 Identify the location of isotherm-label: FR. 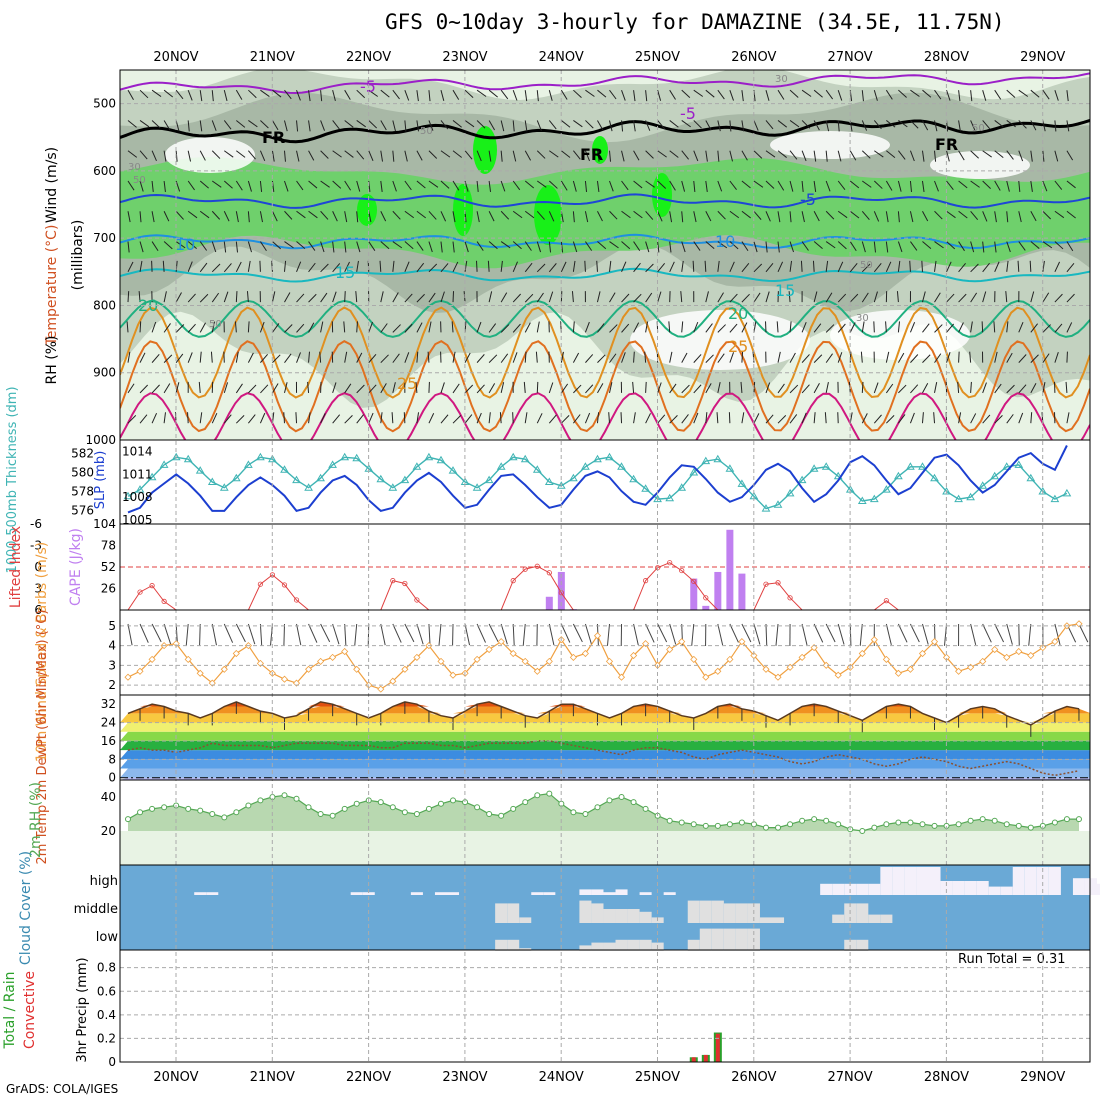
(591, 154).